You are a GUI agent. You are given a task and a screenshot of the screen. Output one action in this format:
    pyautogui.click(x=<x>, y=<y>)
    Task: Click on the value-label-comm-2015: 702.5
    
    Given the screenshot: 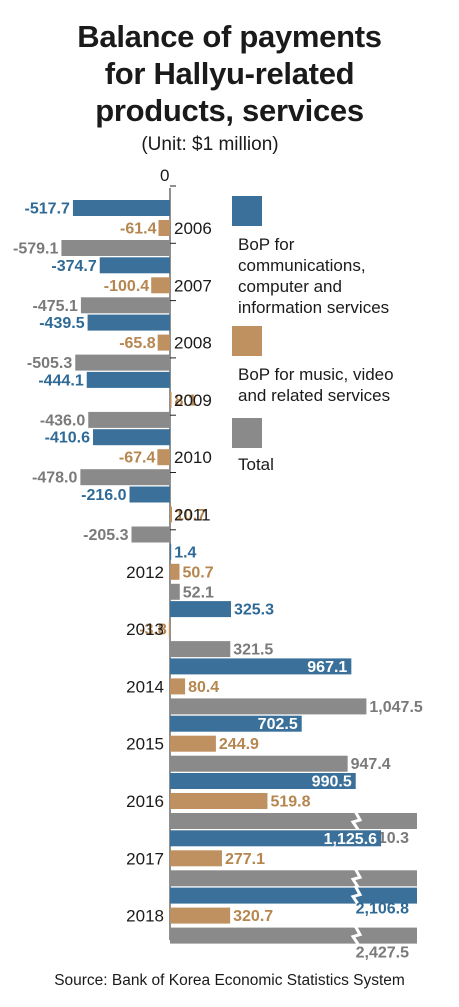 What is the action you would take?
    pyautogui.click(x=278, y=724)
    